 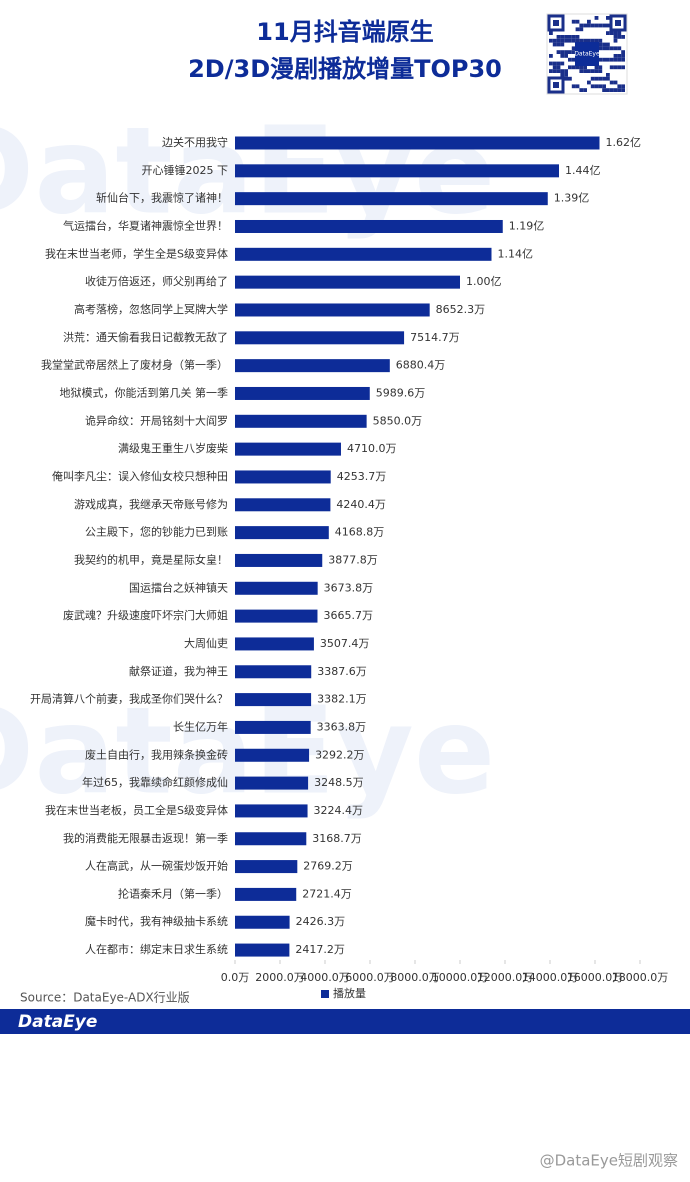 What do you see at coordinates (587, 54) in the screenshot?
I see `qr-label: DataEye` at bounding box center [587, 54].